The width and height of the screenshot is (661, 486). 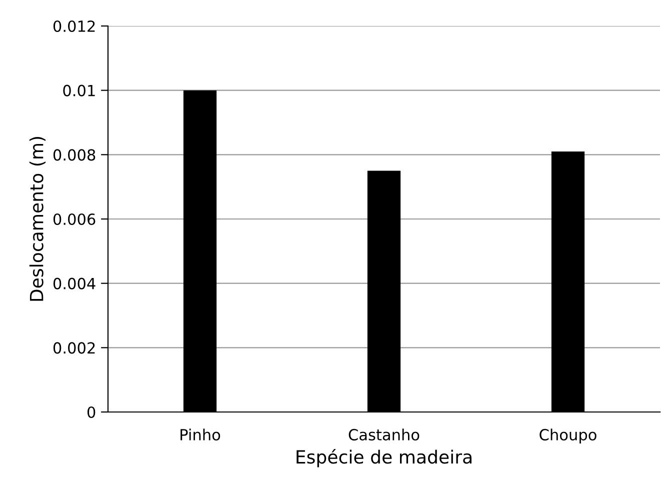 I want to click on x-tick-label: Choupo, so click(x=568, y=436).